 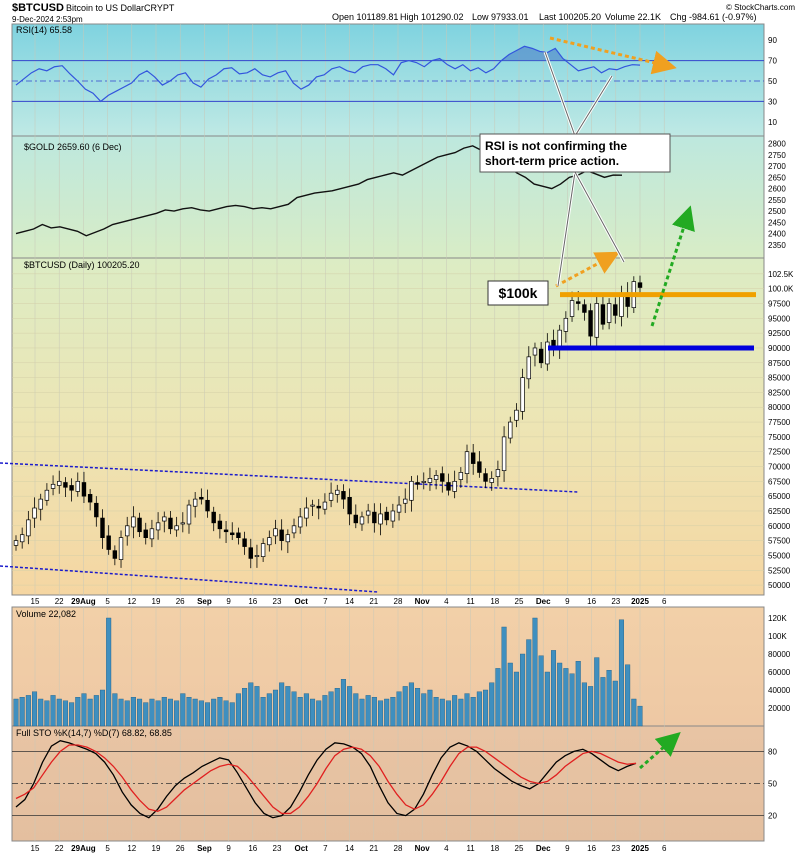 I want to click on sto-d-line, so click(x=326, y=779).